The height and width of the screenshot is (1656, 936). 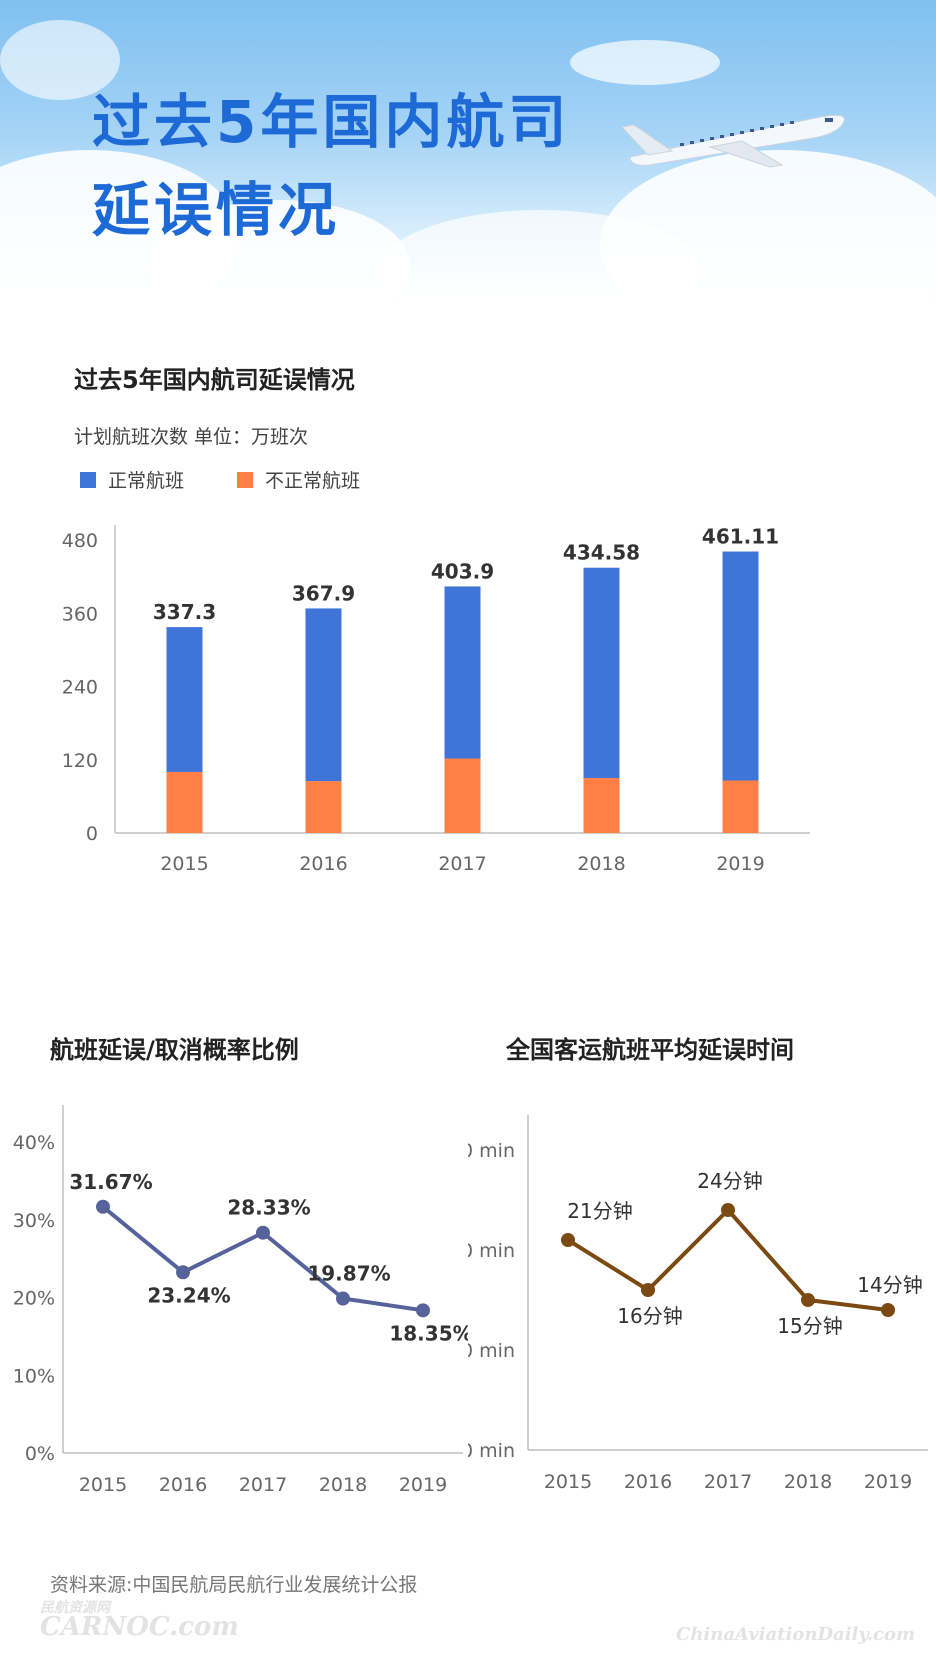 I want to click on page-title: 过去5年国内航司 延误情况, so click(x=331, y=166).